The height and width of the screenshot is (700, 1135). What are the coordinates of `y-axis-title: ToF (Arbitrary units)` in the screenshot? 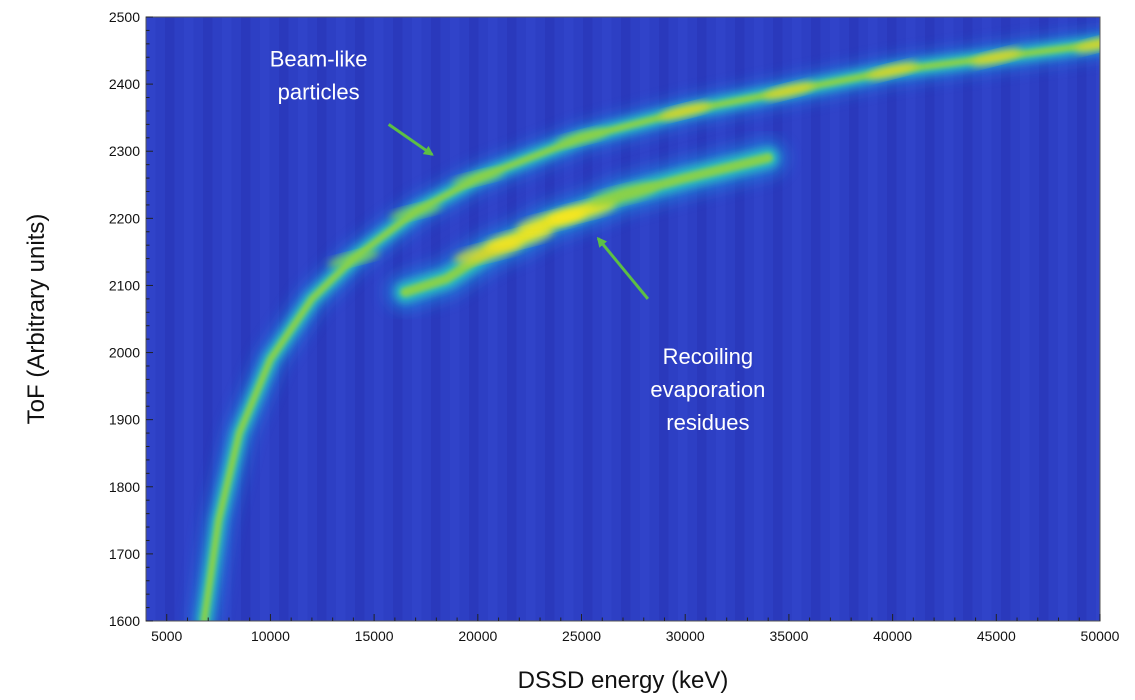 It's located at (36, 319).